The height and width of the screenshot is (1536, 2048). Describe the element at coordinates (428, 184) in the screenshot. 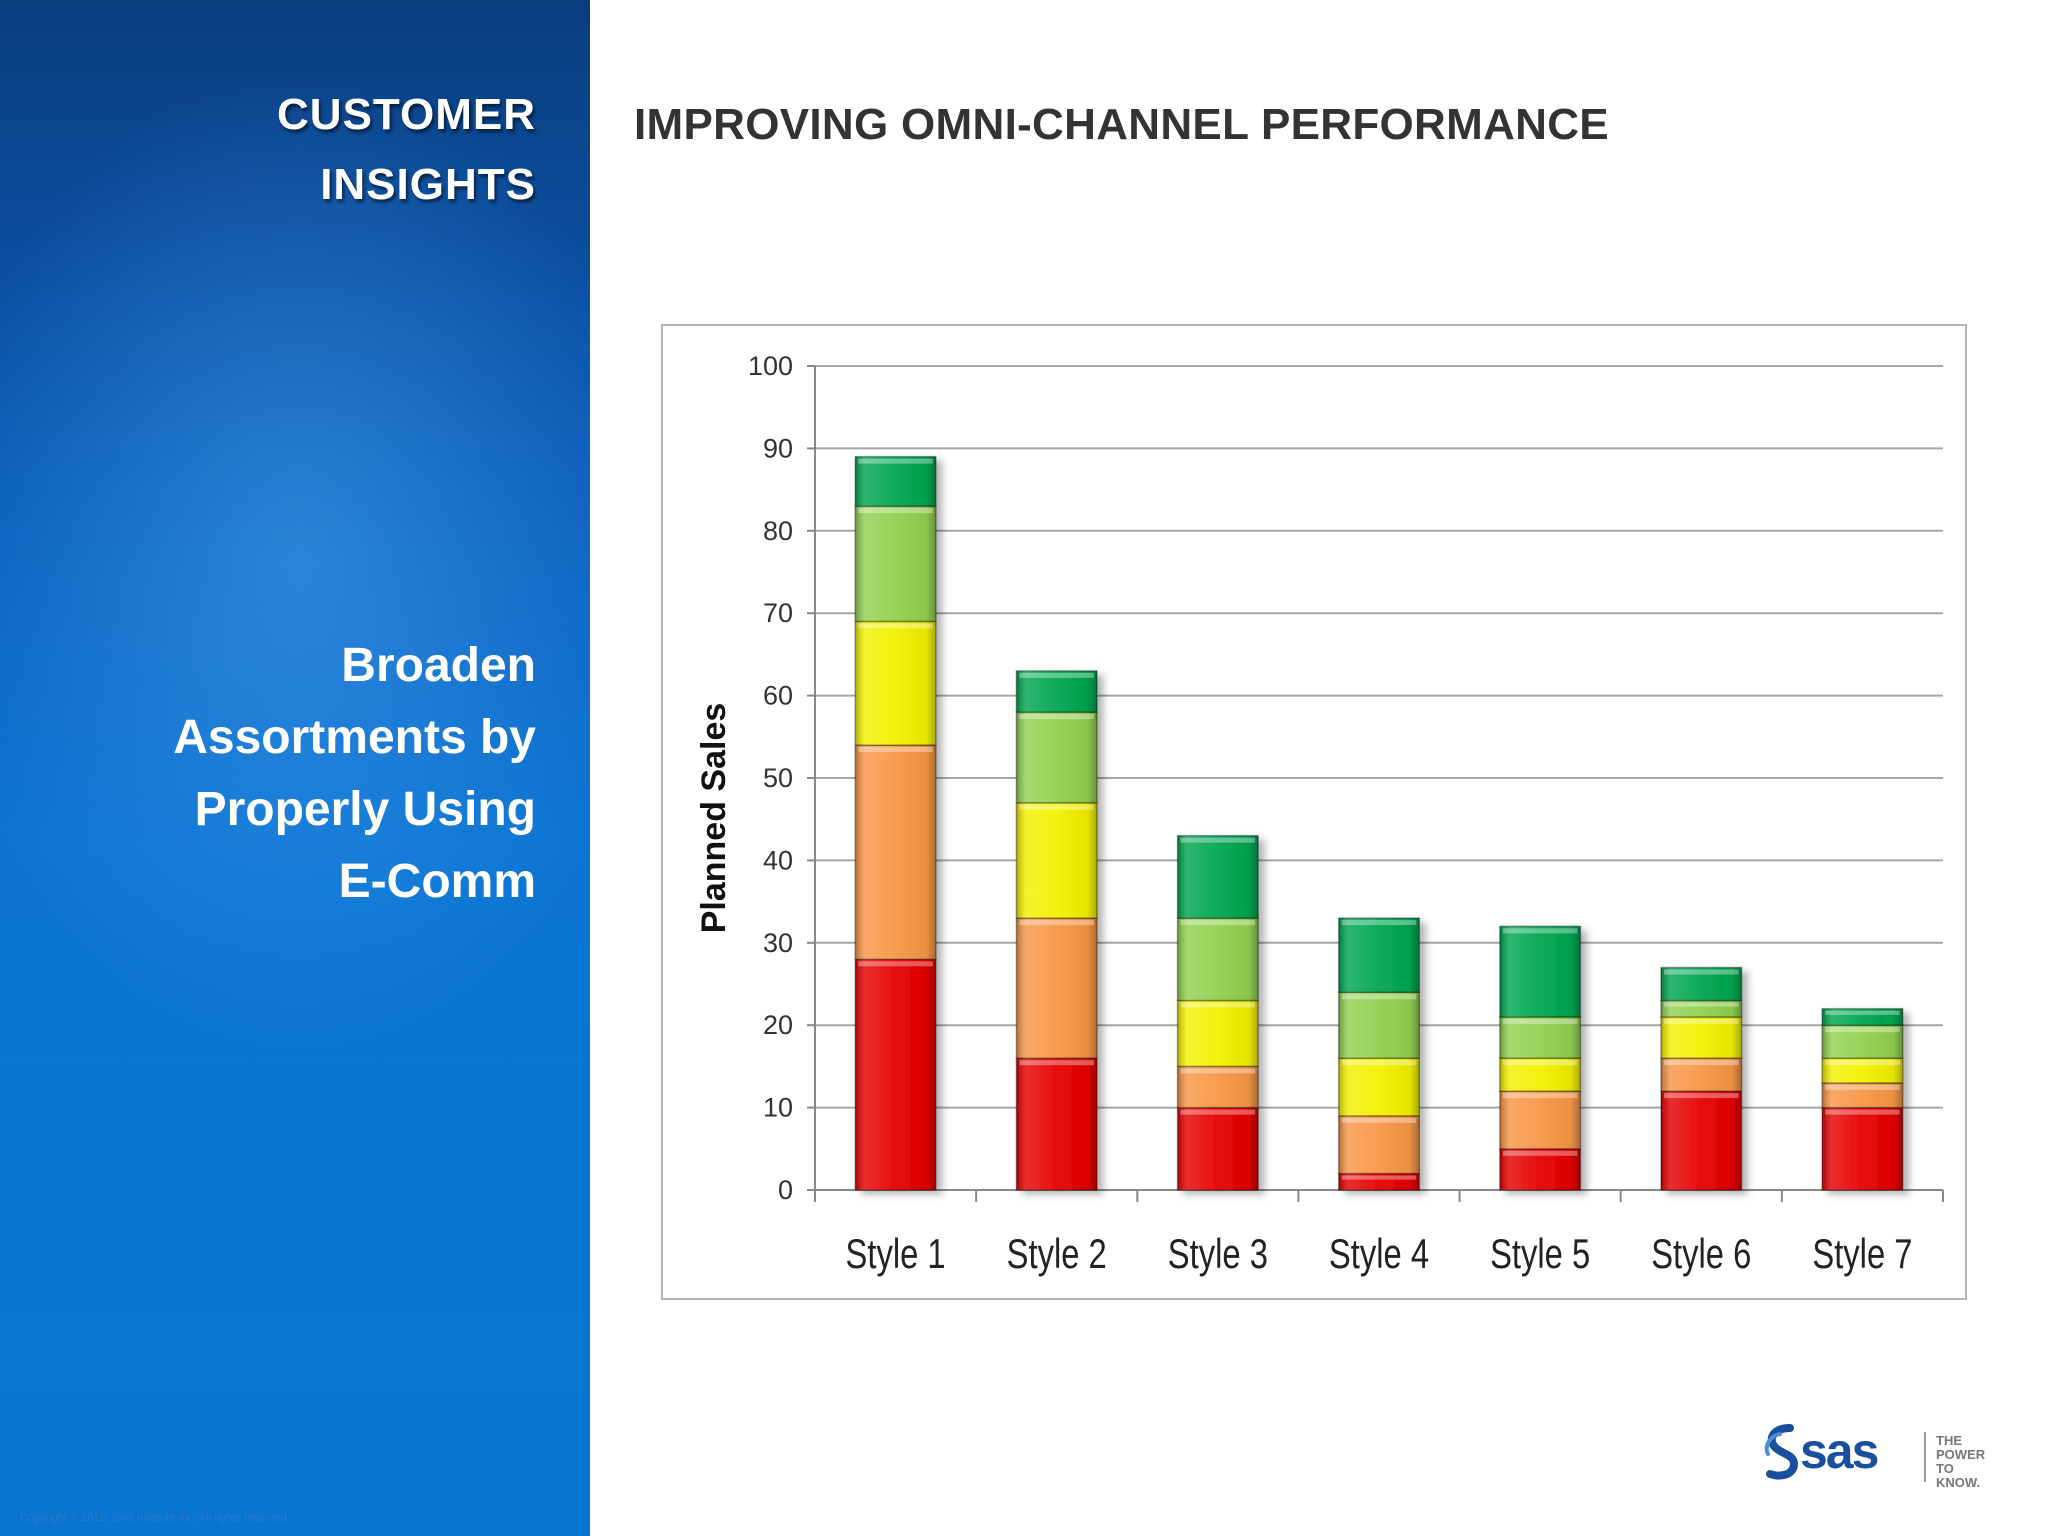

I see `section-title-line: INSIGHTS` at that location.